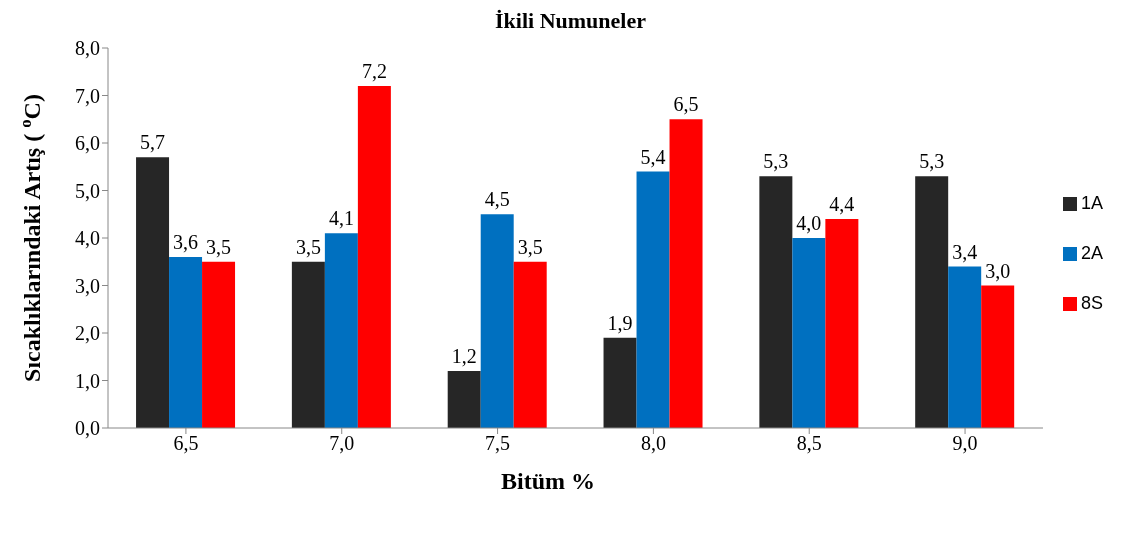 This screenshot has width=1145, height=535. What do you see at coordinates (87, 95) in the screenshot?
I see `y-tick-label: 7,0` at bounding box center [87, 95].